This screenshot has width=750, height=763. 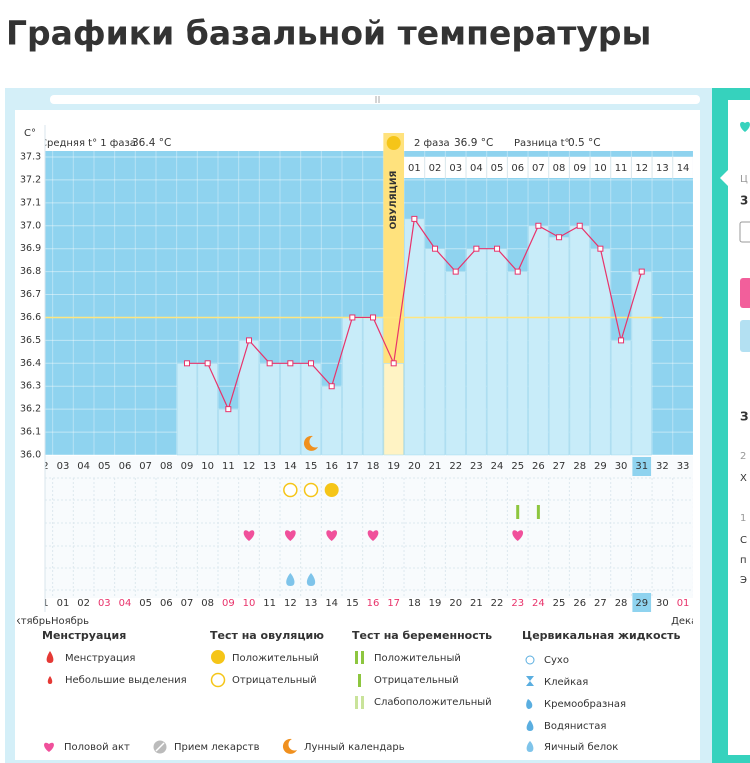 I want to click on month-label: Ноябрь, so click(x=70, y=621).